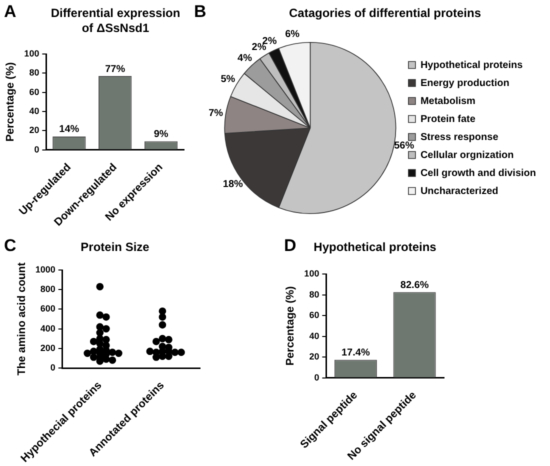 This screenshot has width=550, height=466. What do you see at coordinates (459, 191) in the screenshot?
I see `legend-label: Uncharacterized` at bounding box center [459, 191].